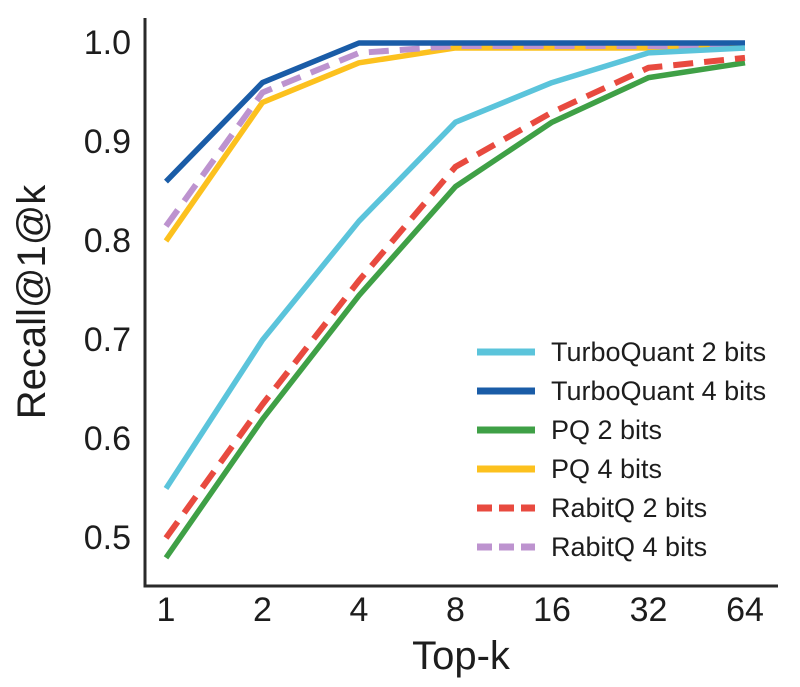 The width and height of the screenshot is (800, 687). I want to click on legend-item-pq-2-bits: PQ 2 bits, so click(569, 430).